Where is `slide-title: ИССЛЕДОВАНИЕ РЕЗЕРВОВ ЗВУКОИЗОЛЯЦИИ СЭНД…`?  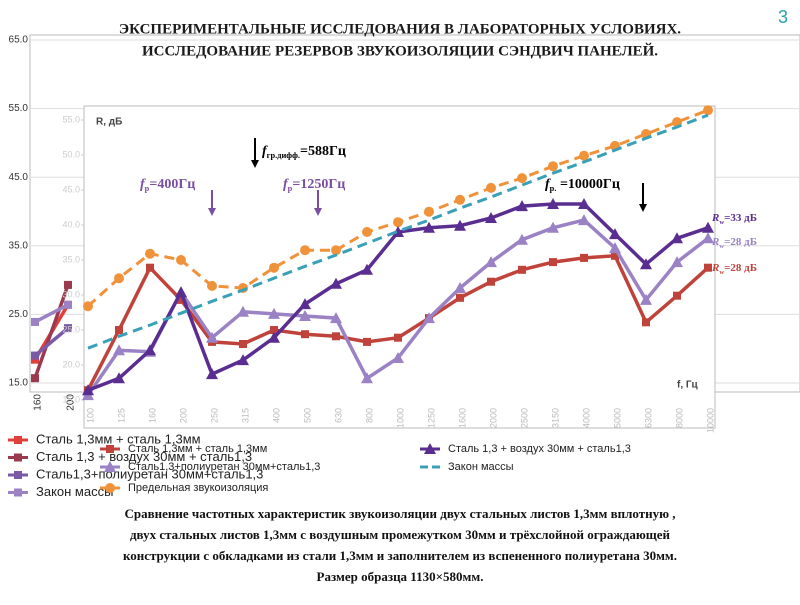 slide-title: ИССЛЕДОВАНИЕ РЕЗЕРВОВ ЗВУКОИЗОЛЯЦИИ СЭНД… is located at coordinates (400, 50).